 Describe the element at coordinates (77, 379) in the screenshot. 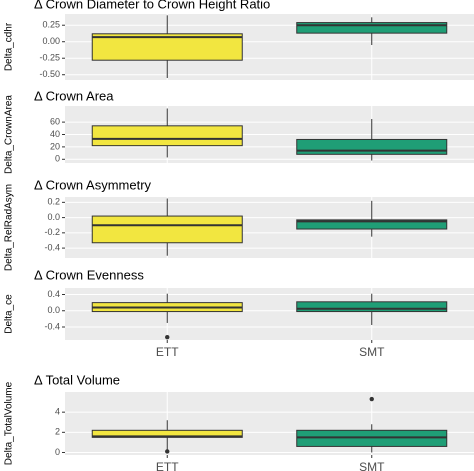

I see `panel-title: Δ Total Volume` at that location.